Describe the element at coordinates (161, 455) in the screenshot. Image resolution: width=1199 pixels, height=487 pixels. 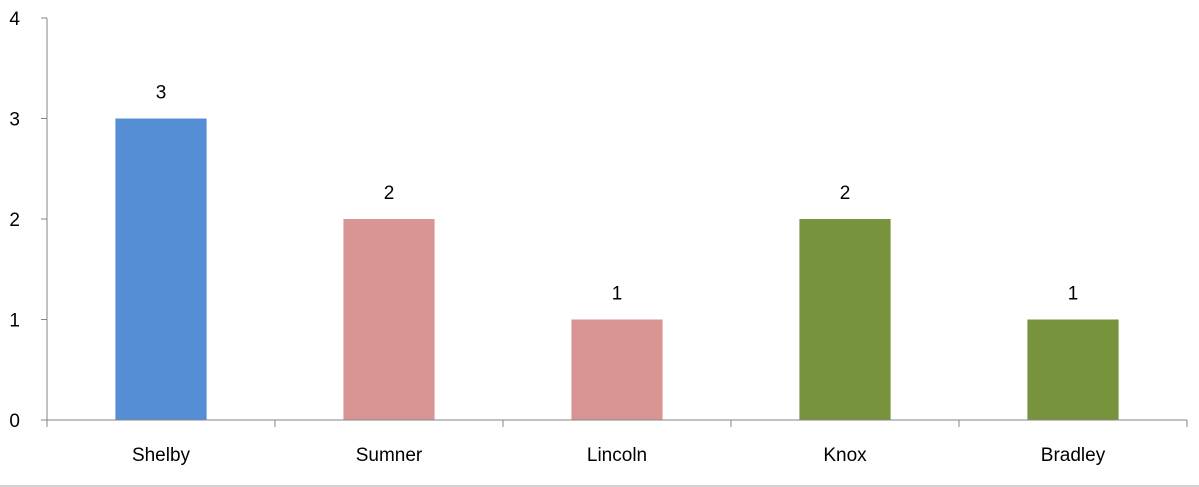
I see `x-label-shelby: Shelby` at that location.